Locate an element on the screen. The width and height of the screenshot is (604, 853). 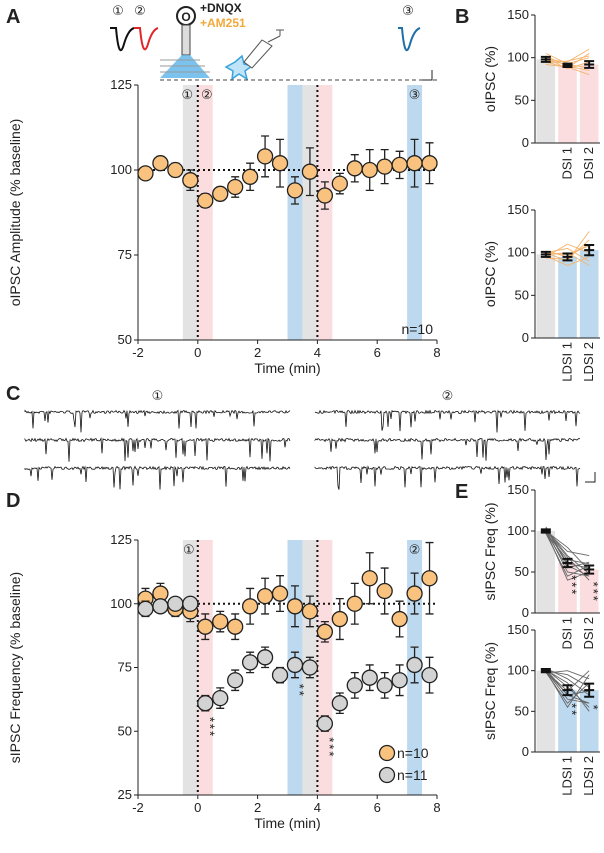
x-axis-title: Time (min) is located at coordinates (287, 823).